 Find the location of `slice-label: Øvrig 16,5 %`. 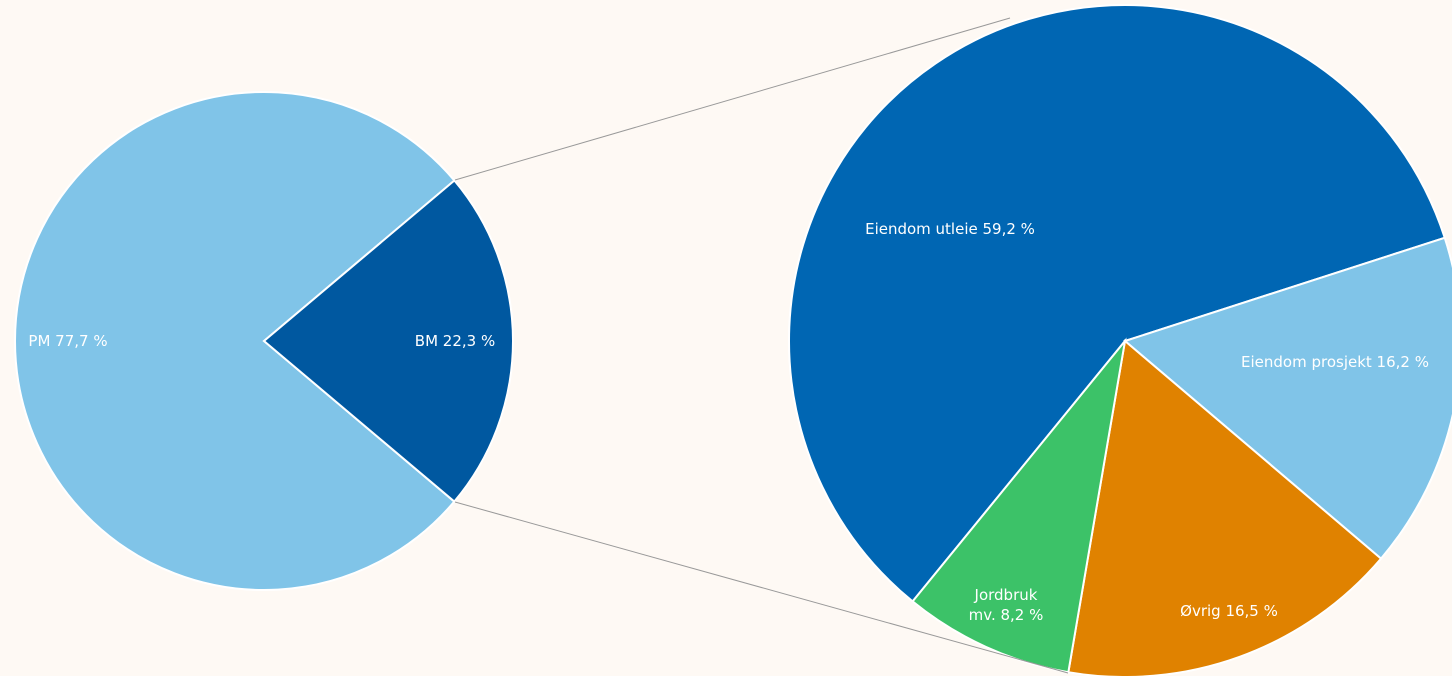

slice-label: Øvrig 16,5 % is located at coordinates (1229, 611).